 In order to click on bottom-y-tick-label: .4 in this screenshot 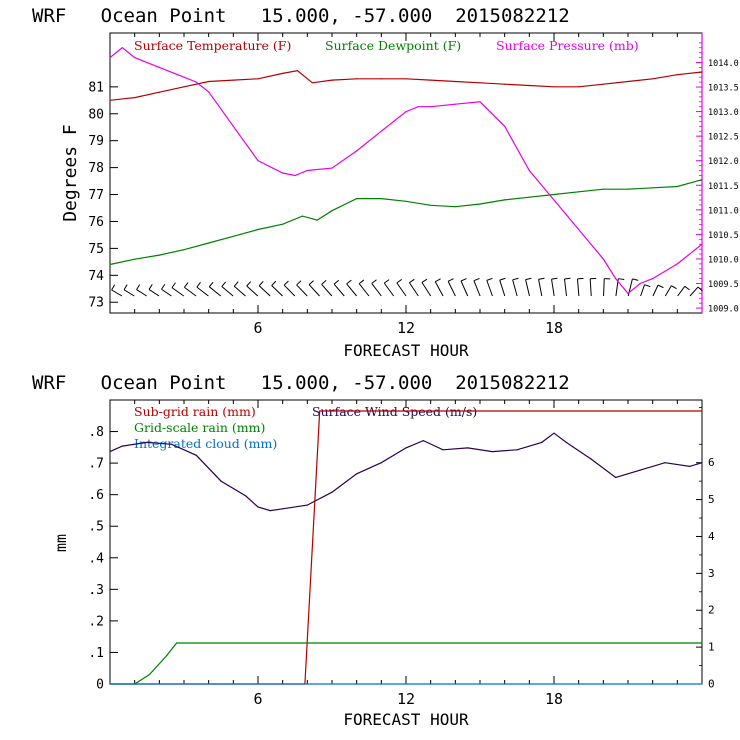, I will do `click(96, 558)`.